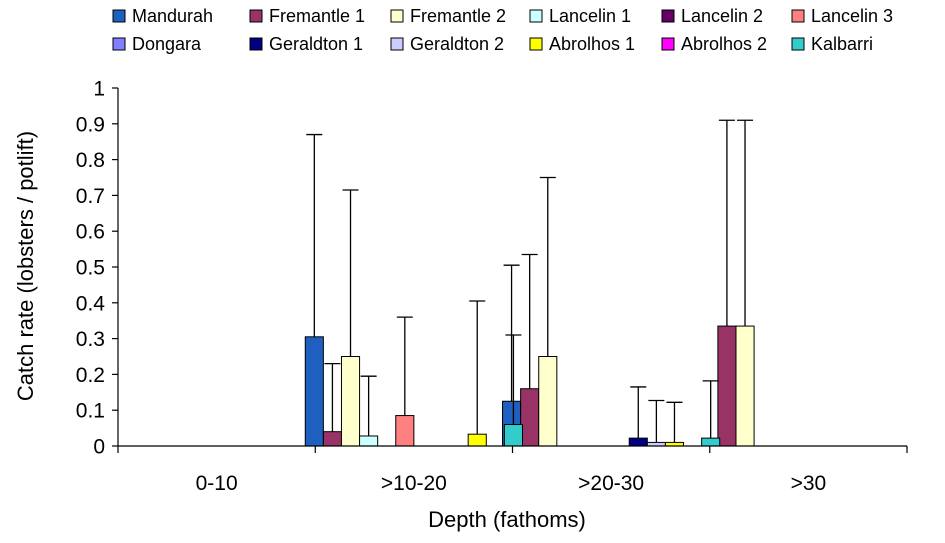 Image resolution: width=945 pixels, height=543 pixels. I want to click on legend-item-abrolhos-1: Abrolhos 1, so click(582, 44).